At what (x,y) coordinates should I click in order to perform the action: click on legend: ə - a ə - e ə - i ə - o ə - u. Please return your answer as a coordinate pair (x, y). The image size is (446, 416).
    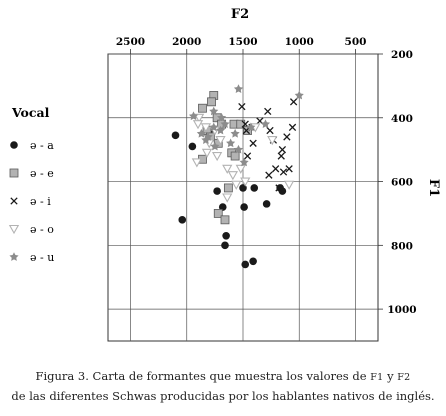
    Looking at the image, I should click on (31, 201).